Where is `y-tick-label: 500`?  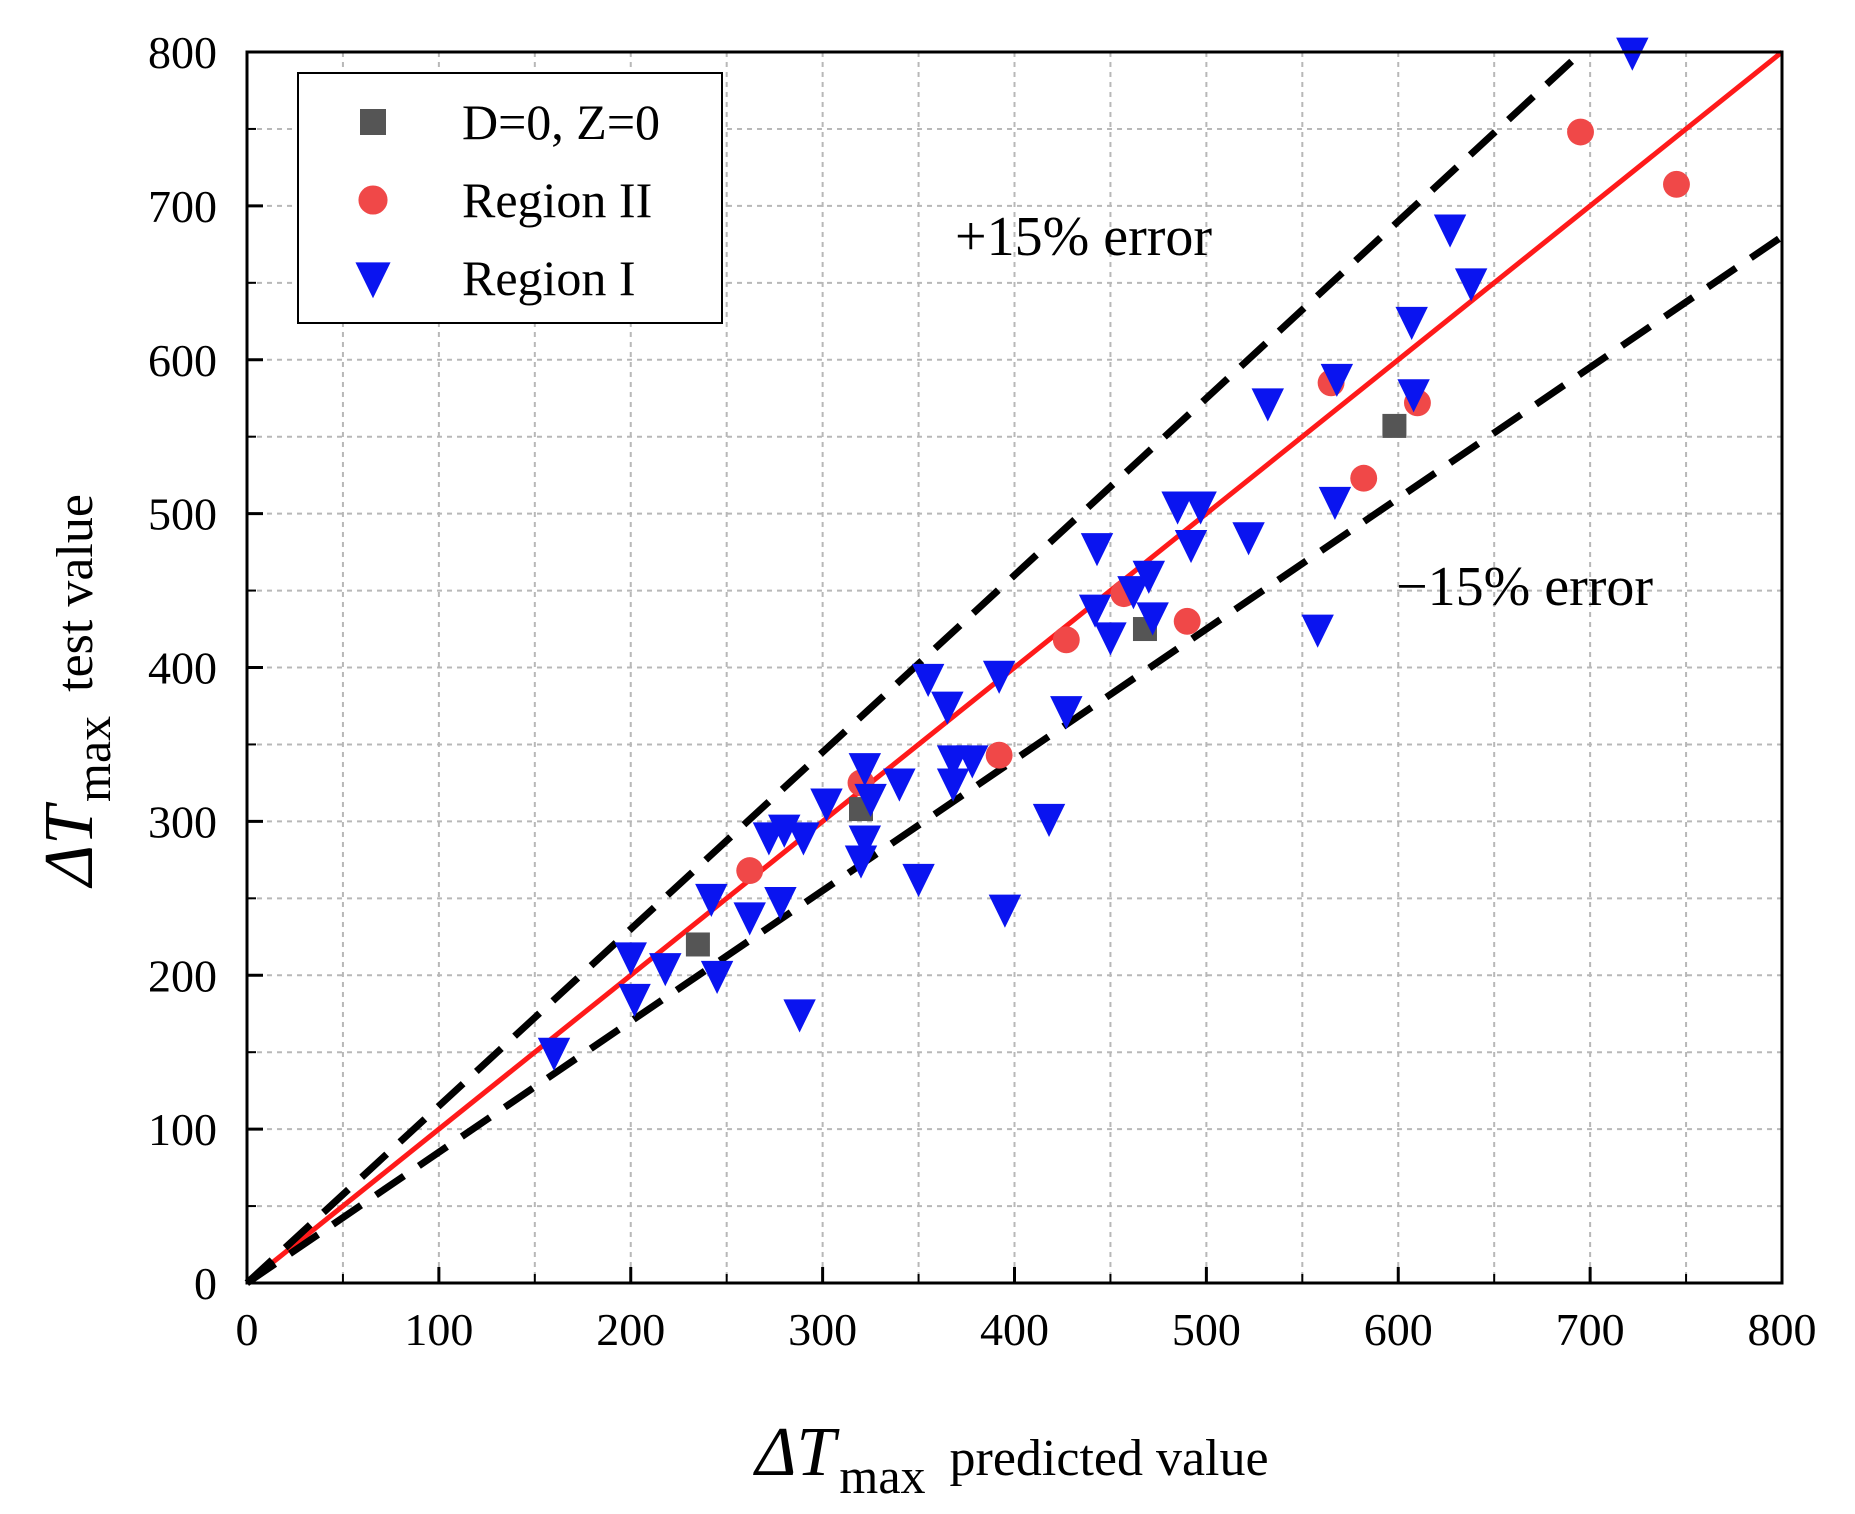
y-tick-label: 500 is located at coordinates (182, 514).